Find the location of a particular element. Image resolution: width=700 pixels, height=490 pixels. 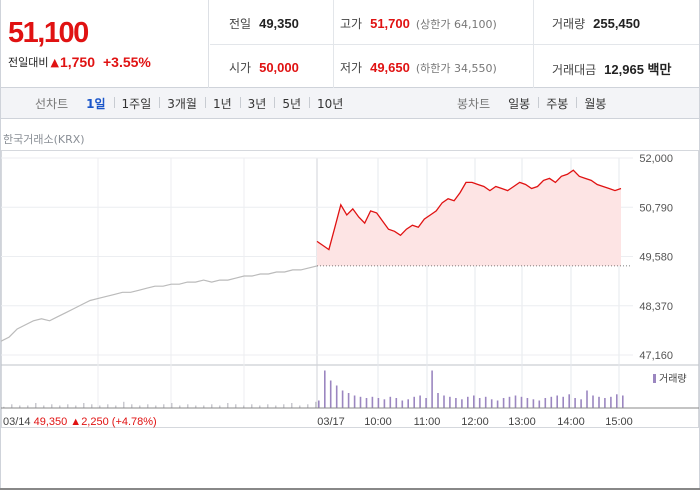

summary-divider is located at coordinates (533, 44).